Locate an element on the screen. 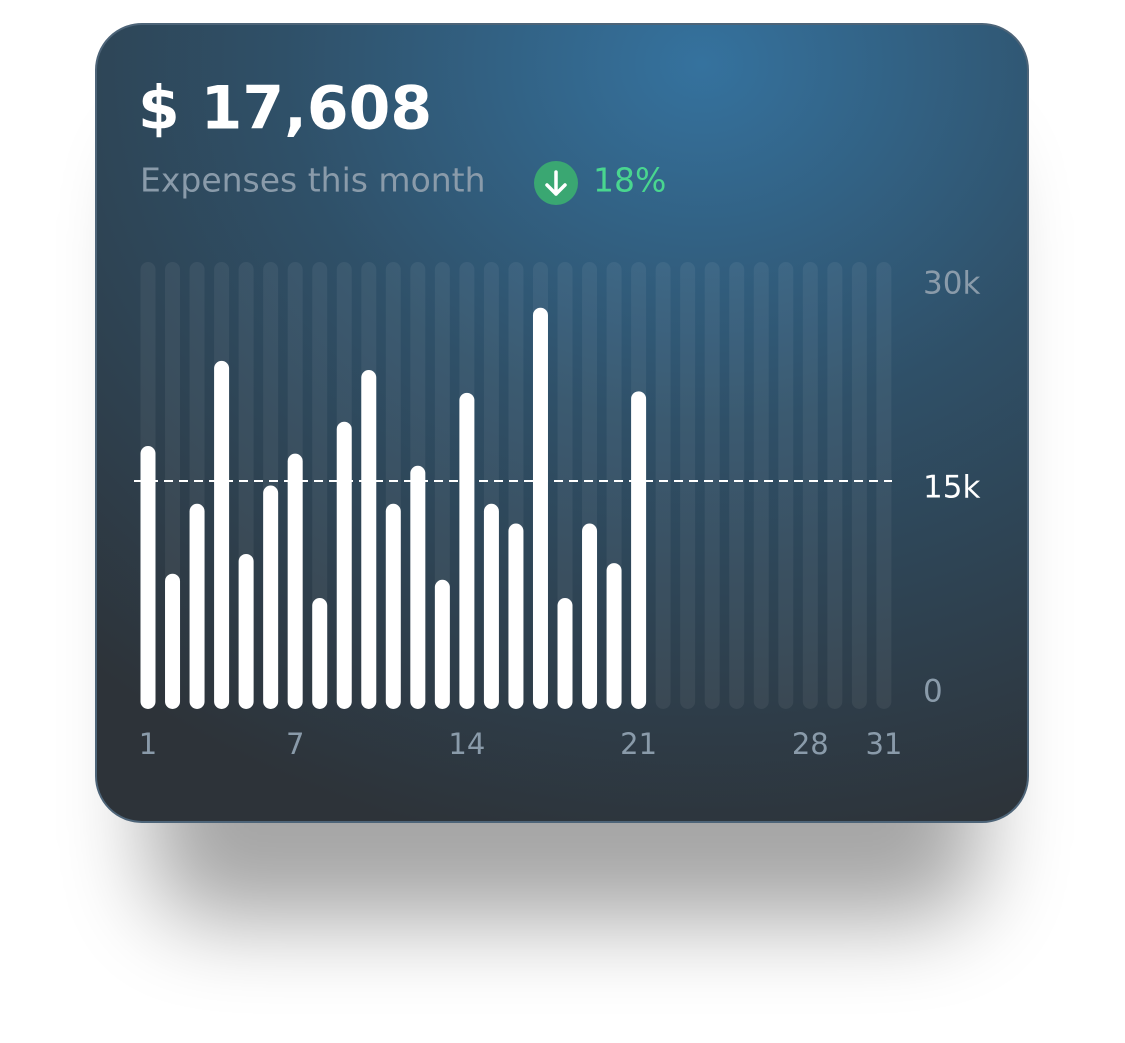  amount: $ 17,608 is located at coordinates (285, 109).